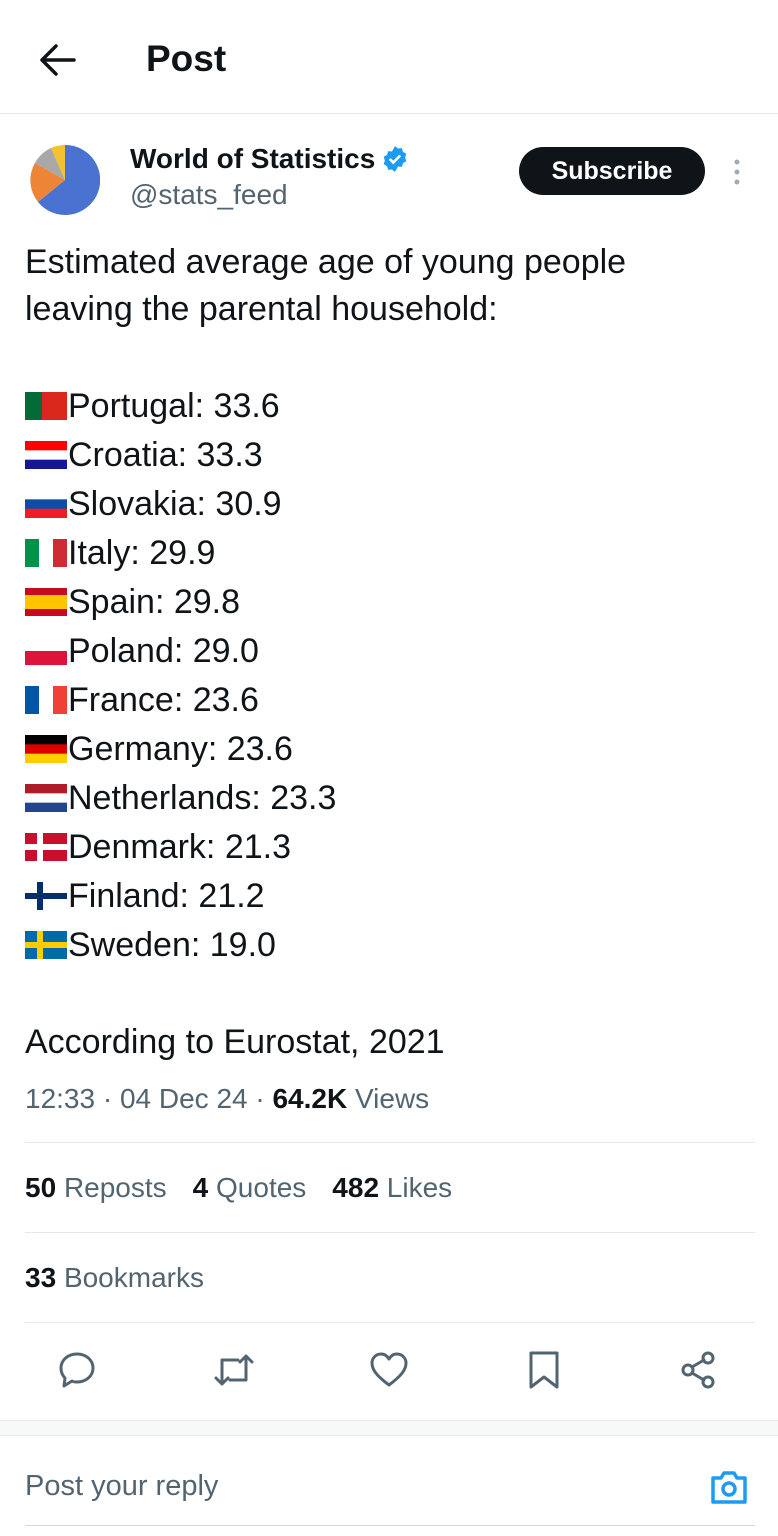  I want to click on post-meta: 12:33 · 04 Dec 24 · 64.2K Views, so click(227, 1099).